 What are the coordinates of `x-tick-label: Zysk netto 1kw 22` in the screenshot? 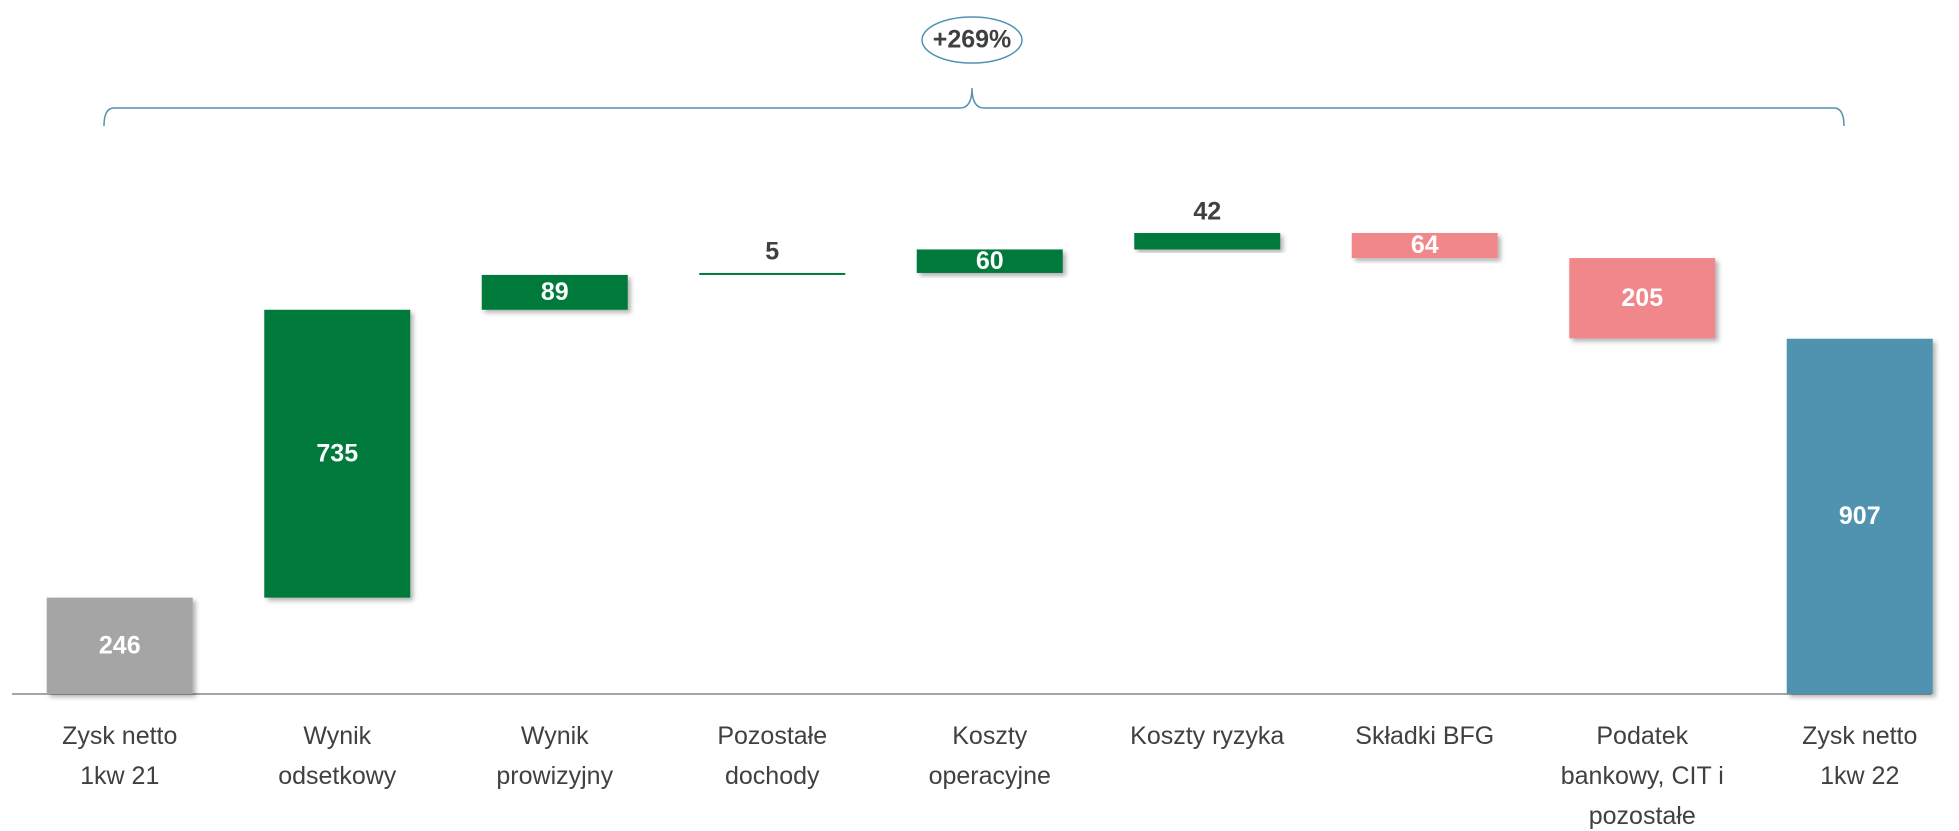 It's located at (1860, 756).